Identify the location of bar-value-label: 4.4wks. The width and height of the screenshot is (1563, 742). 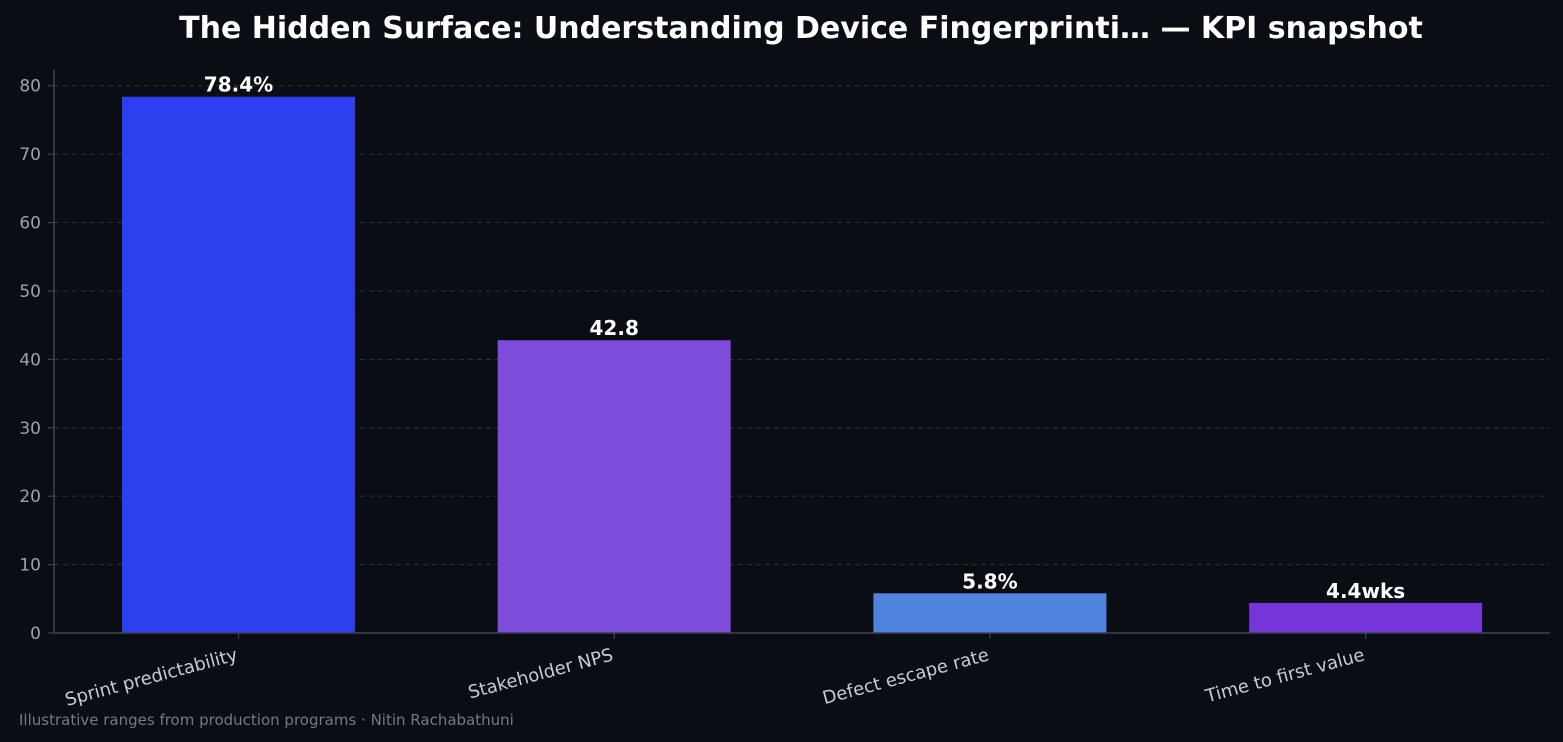
(1365, 591).